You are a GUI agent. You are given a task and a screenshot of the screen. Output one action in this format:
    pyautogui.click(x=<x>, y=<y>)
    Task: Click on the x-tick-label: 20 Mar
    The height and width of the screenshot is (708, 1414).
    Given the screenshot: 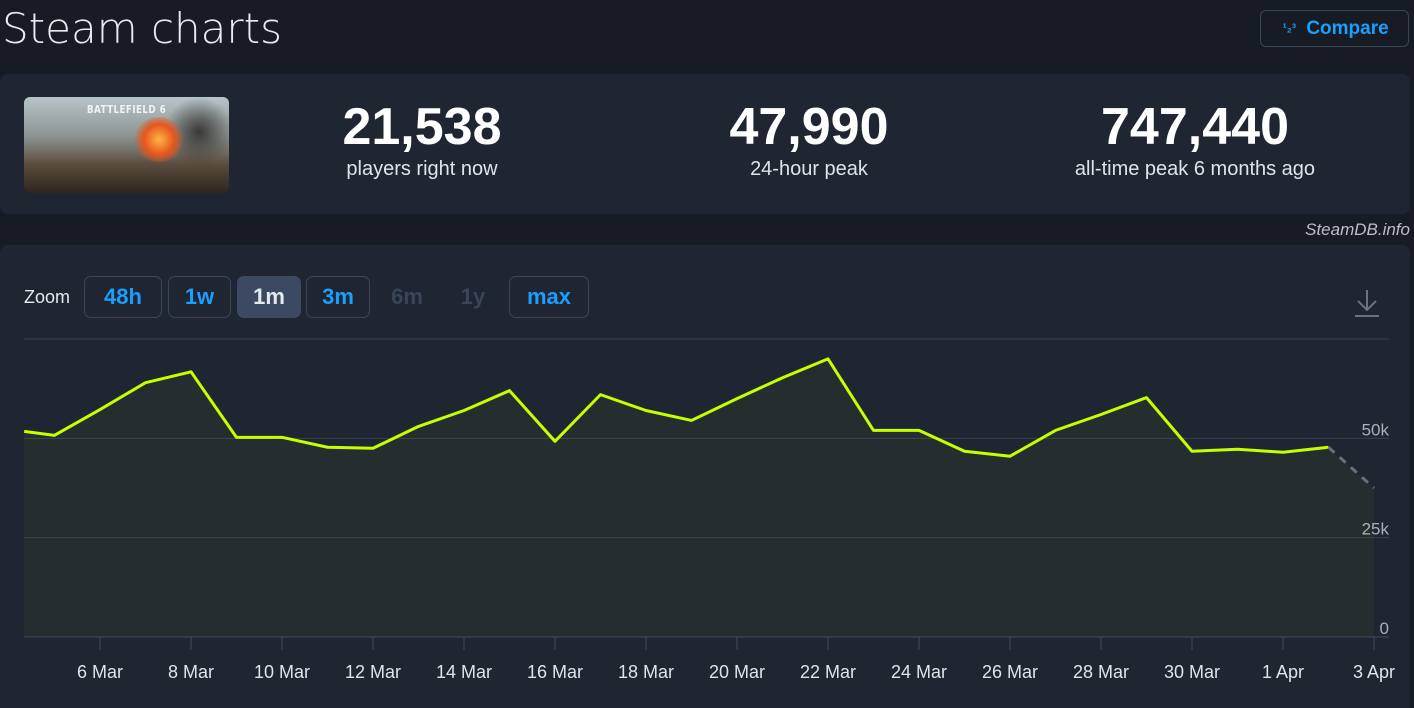 What is the action you would take?
    pyautogui.click(x=737, y=672)
    